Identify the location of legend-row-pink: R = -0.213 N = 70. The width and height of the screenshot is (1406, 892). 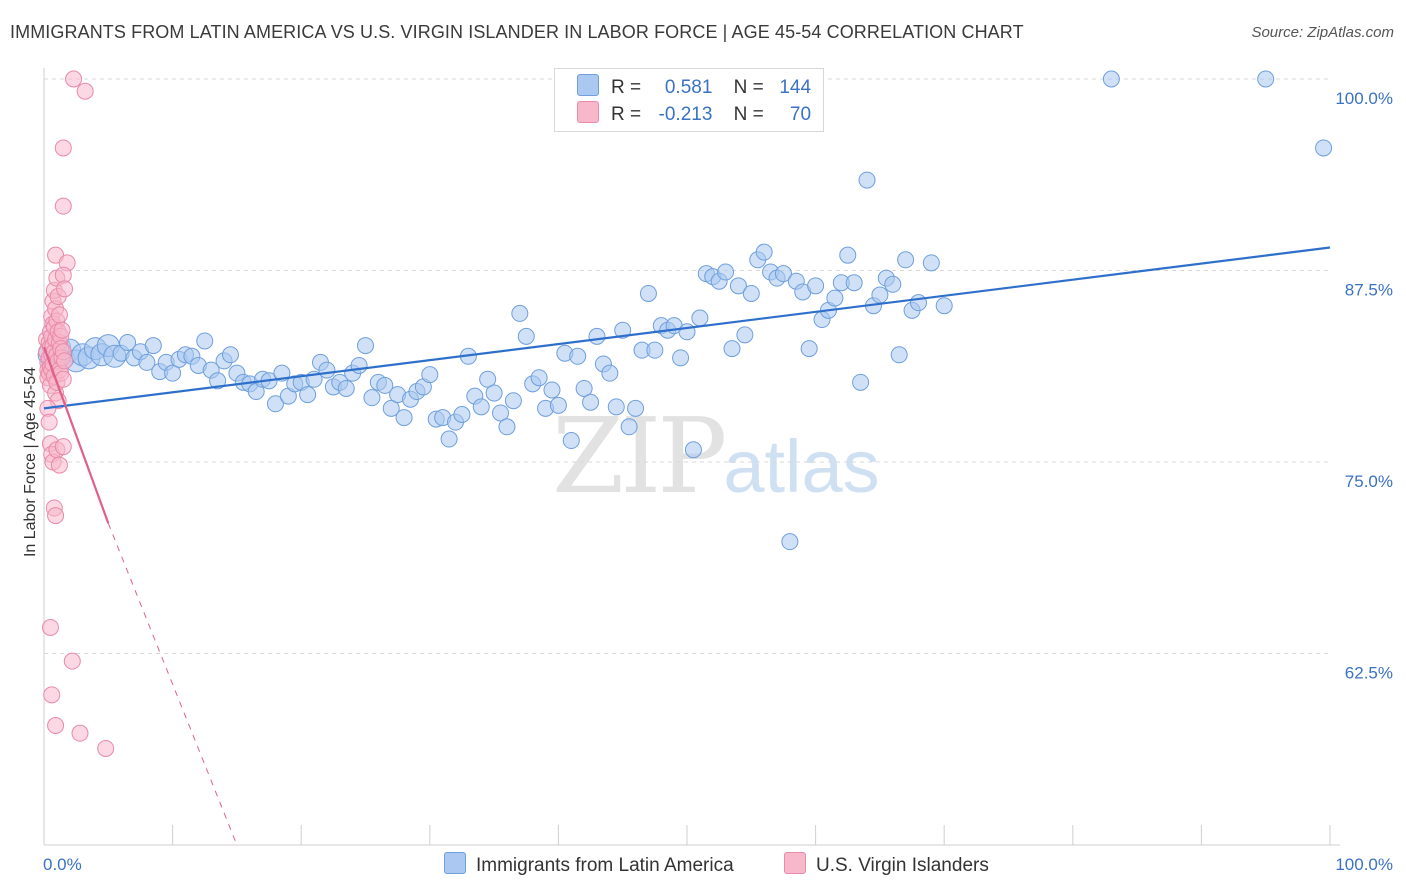
(694, 114).